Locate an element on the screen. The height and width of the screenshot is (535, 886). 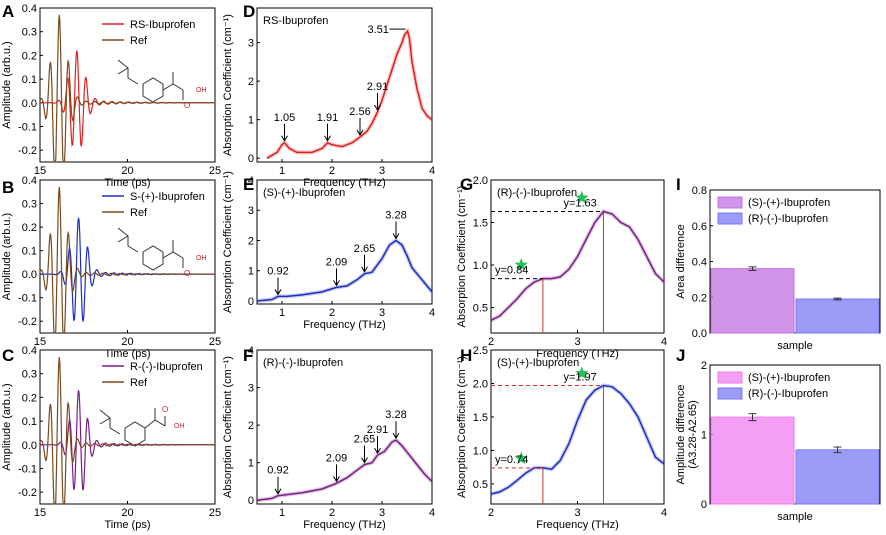
legend-label: (S)-(+)-Ibuprofen is located at coordinates (789, 203).